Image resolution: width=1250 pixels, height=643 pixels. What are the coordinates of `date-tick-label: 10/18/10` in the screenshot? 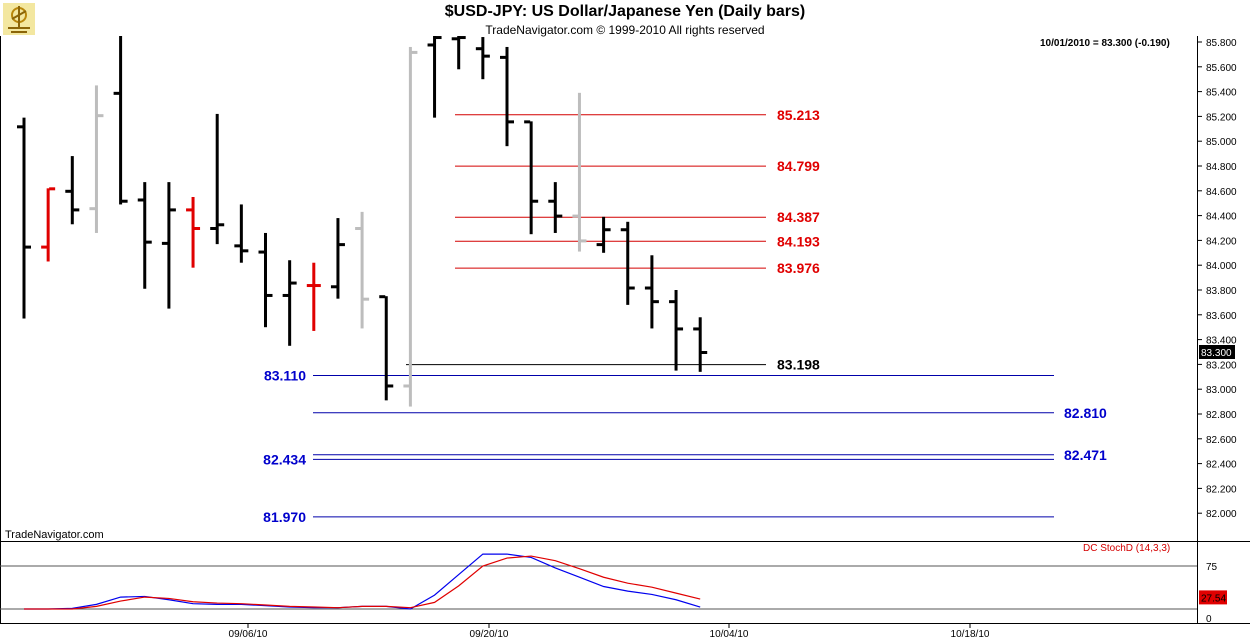 It's located at (970, 634).